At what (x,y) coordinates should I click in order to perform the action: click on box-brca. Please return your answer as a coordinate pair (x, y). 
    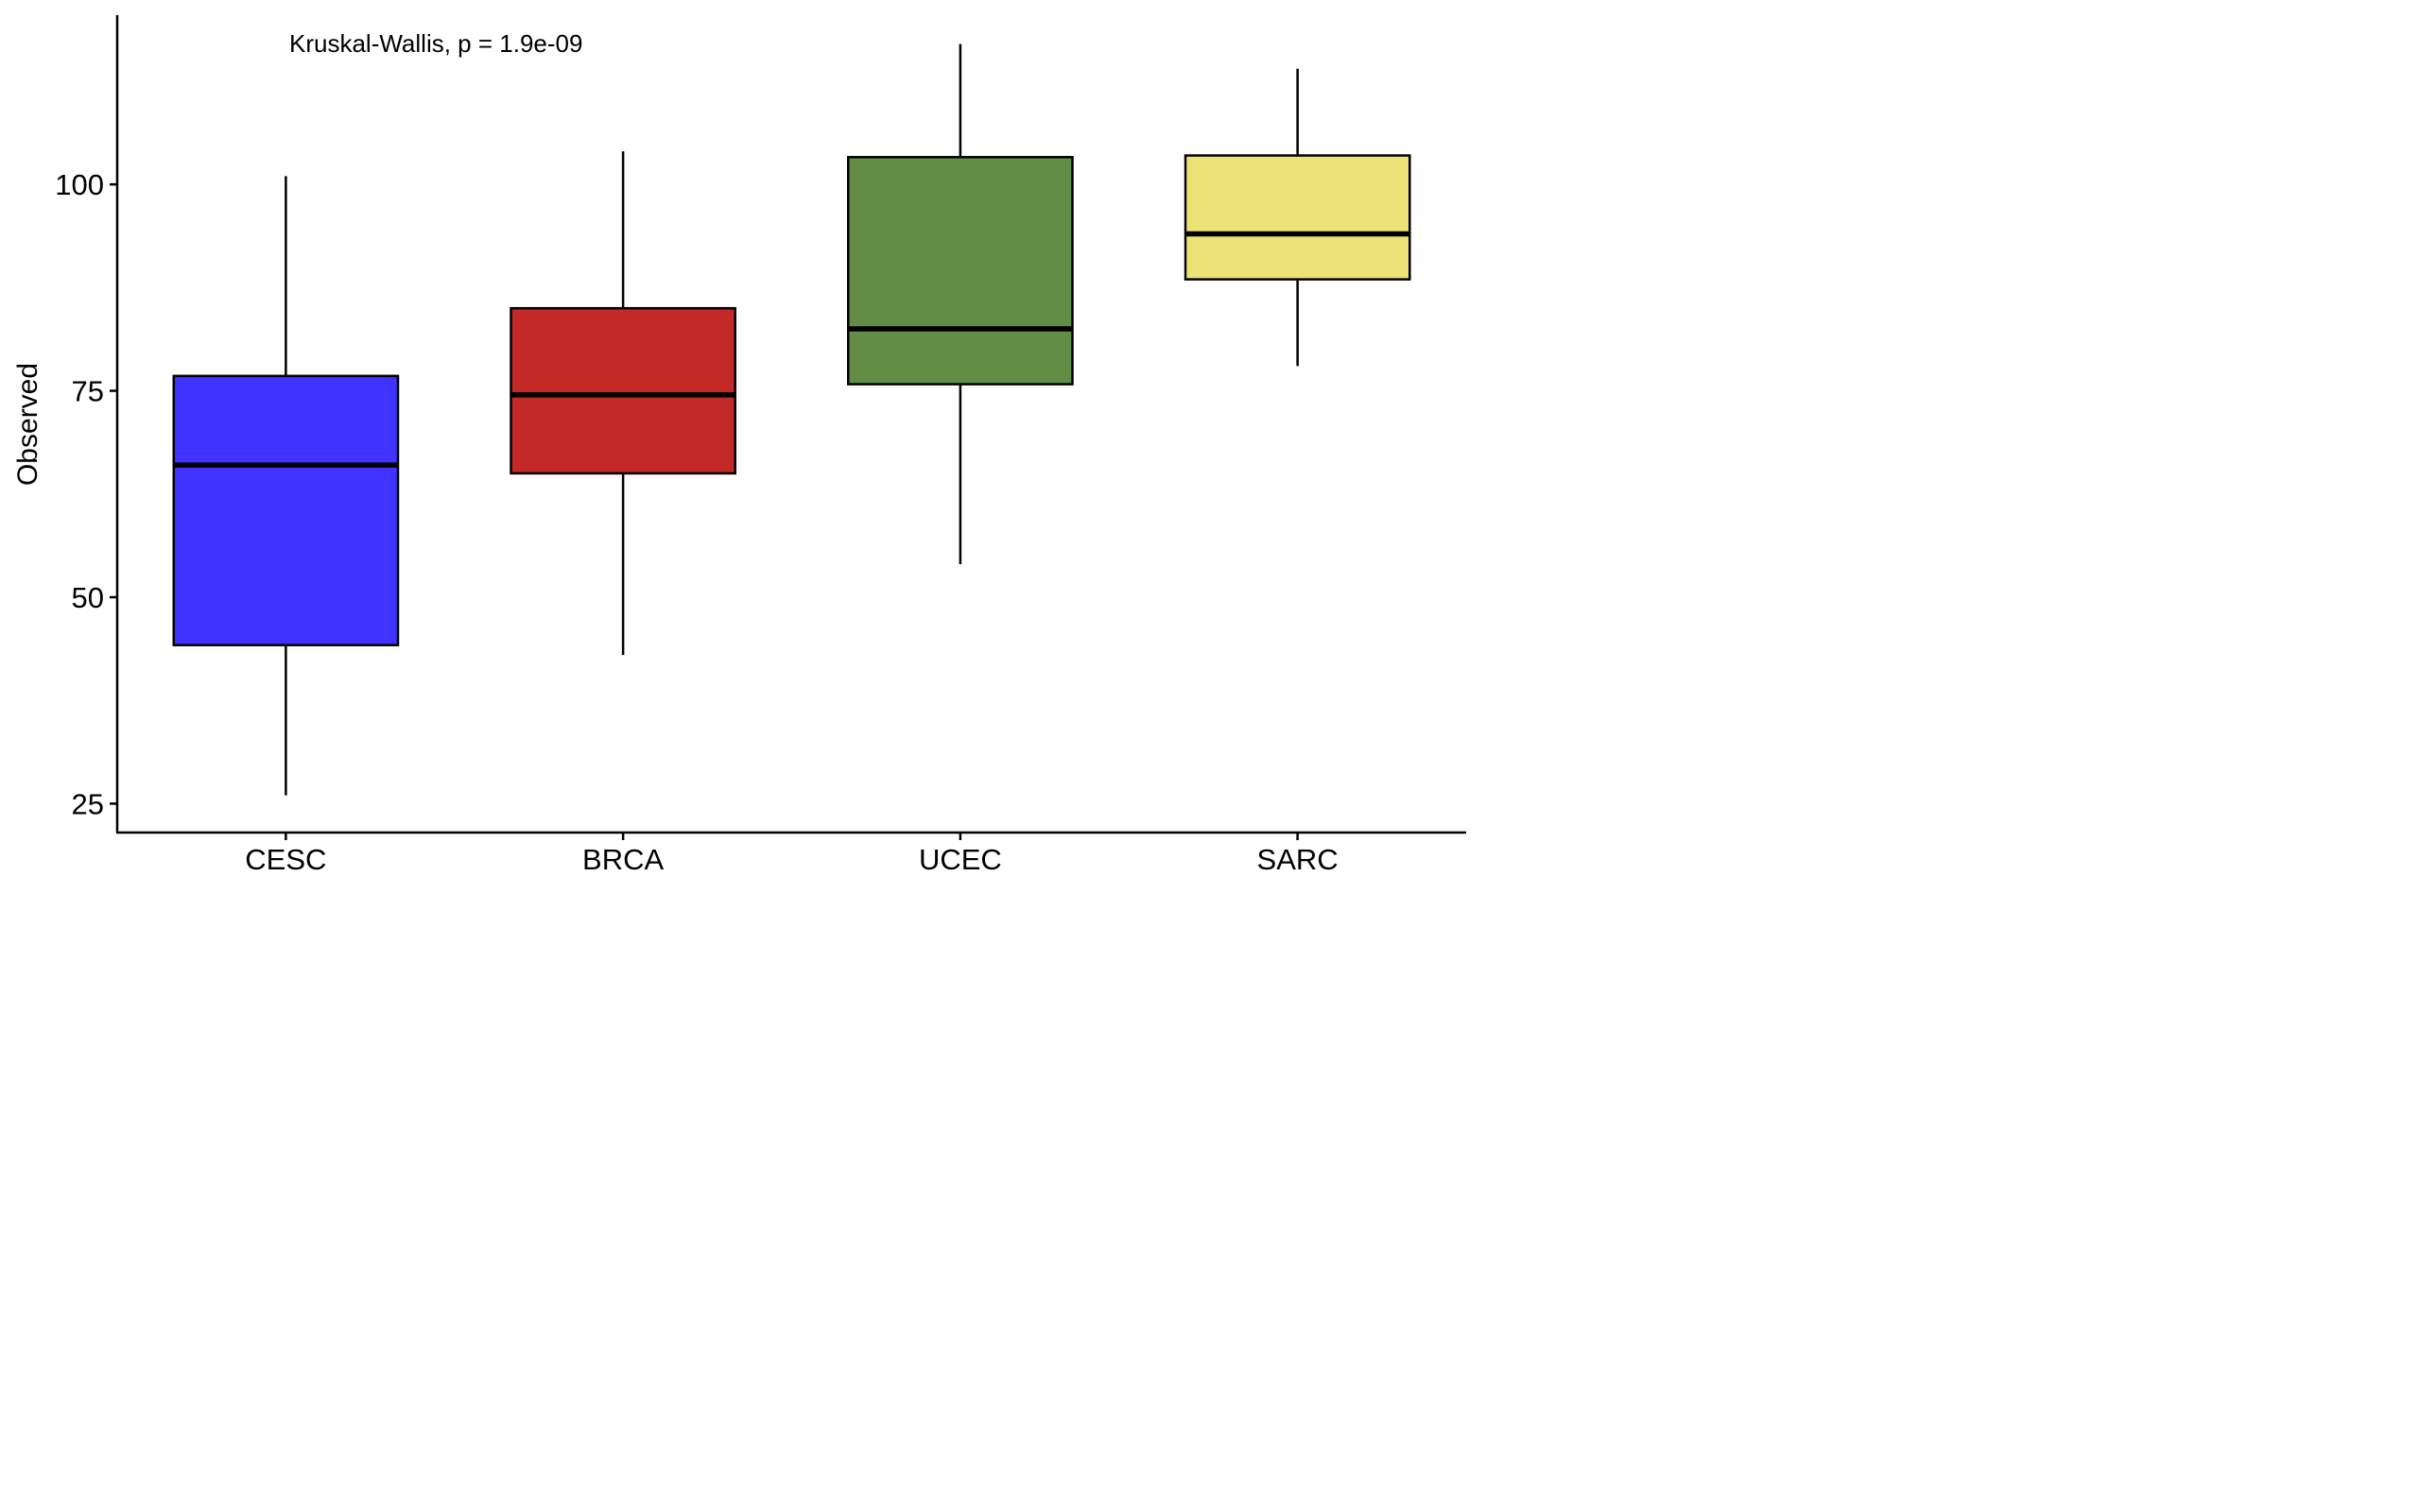
    Looking at the image, I should click on (623, 403).